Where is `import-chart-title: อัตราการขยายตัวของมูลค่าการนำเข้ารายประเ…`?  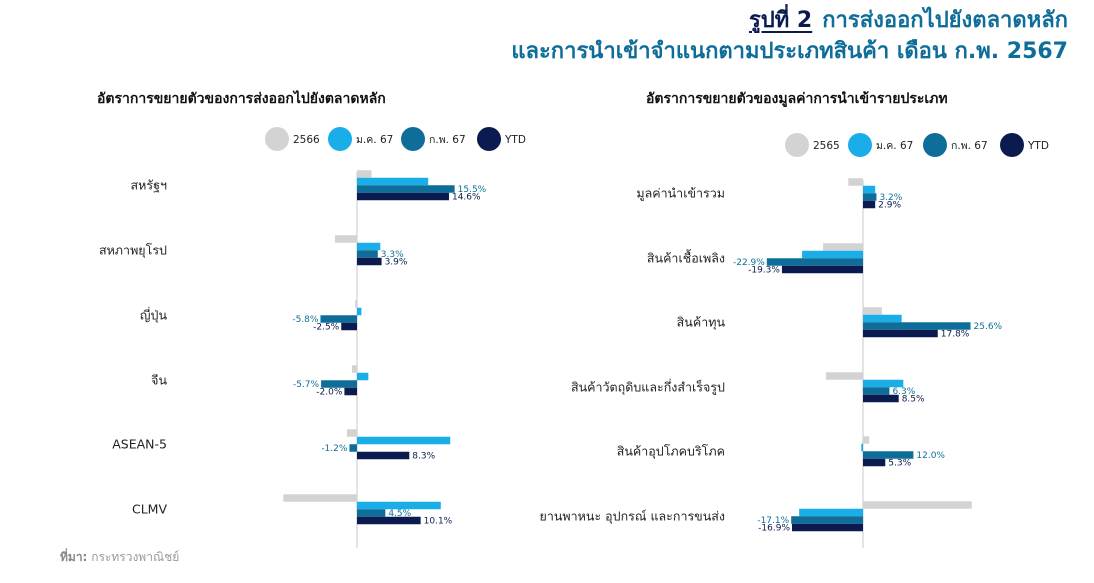 import-chart-title: อัตราการขยายตัวของมูลค่าการนำเข้ารายประเ… is located at coordinates (797, 99).